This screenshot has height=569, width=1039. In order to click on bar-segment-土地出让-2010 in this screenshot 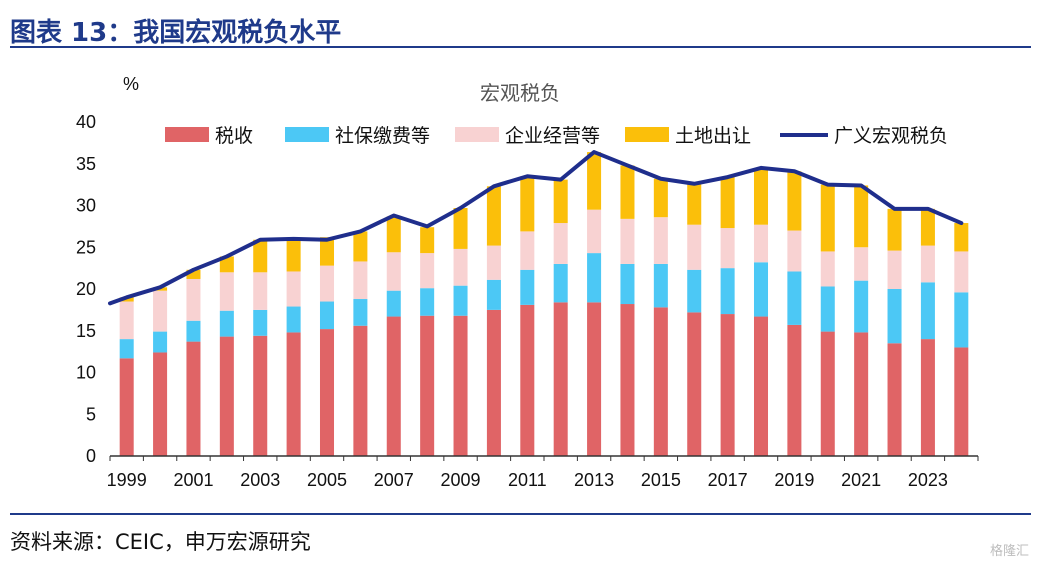, I will do `click(493, 216)`.